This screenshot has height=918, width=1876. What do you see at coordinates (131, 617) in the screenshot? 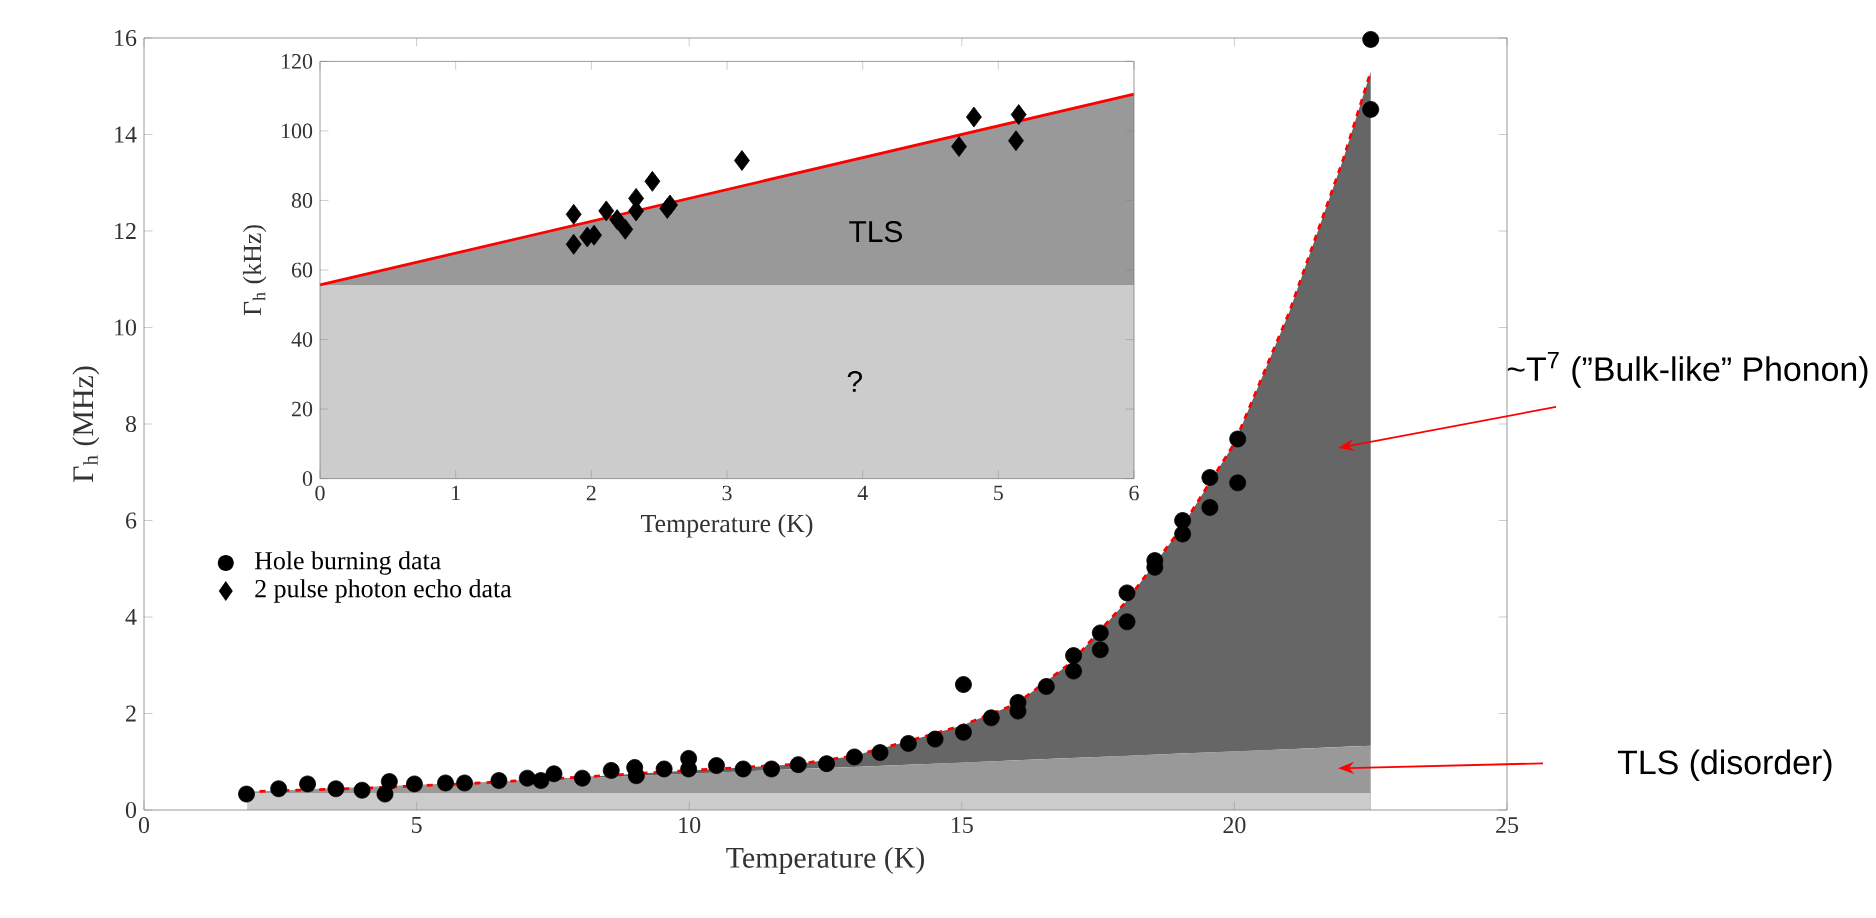
I see `y-tick-label: 4` at bounding box center [131, 617].